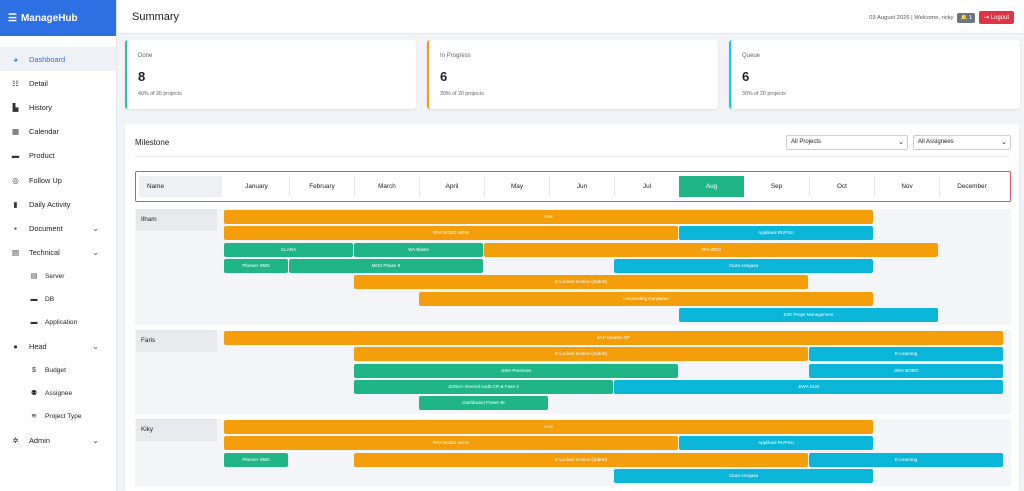 This screenshot has height=491, width=1024. What do you see at coordinates (451, 186) in the screenshot?
I see `month-april: April` at bounding box center [451, 186].